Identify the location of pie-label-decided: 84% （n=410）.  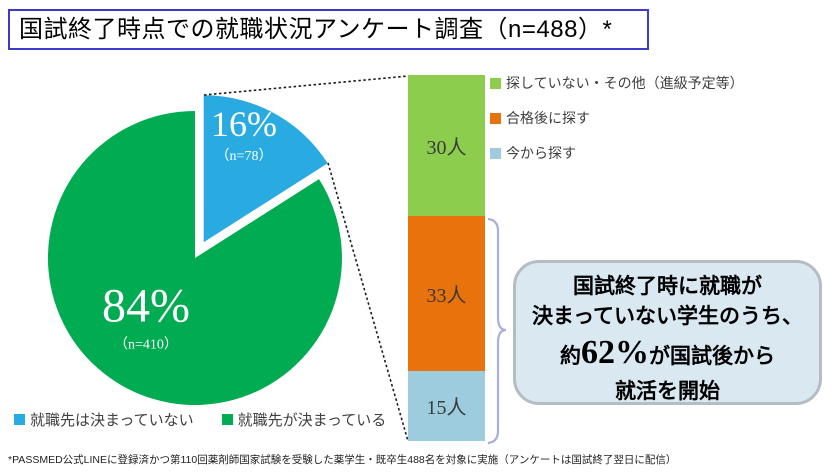
(146, 316).